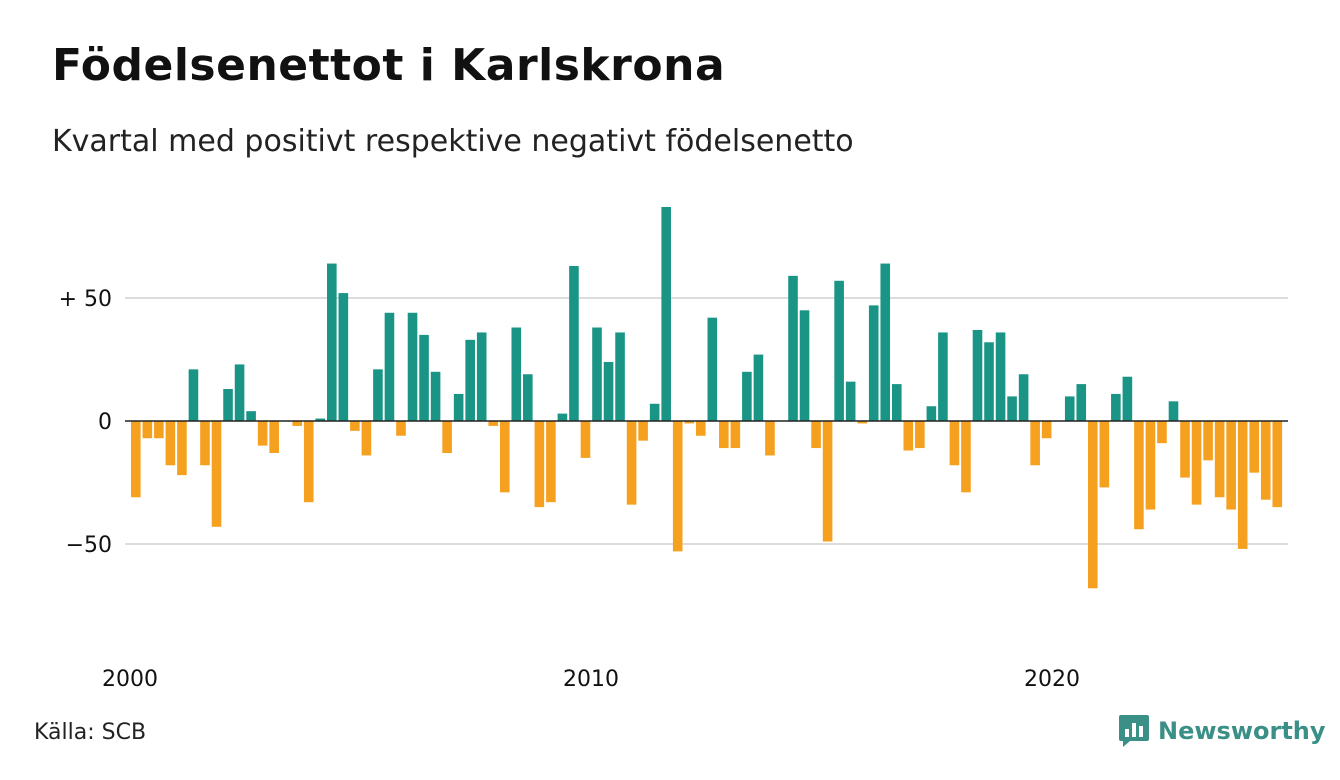  What do you see at coordinates (591, 679) in the screenshot?
I see `x-tick-label: 2010` at bounding box center [591, 679].